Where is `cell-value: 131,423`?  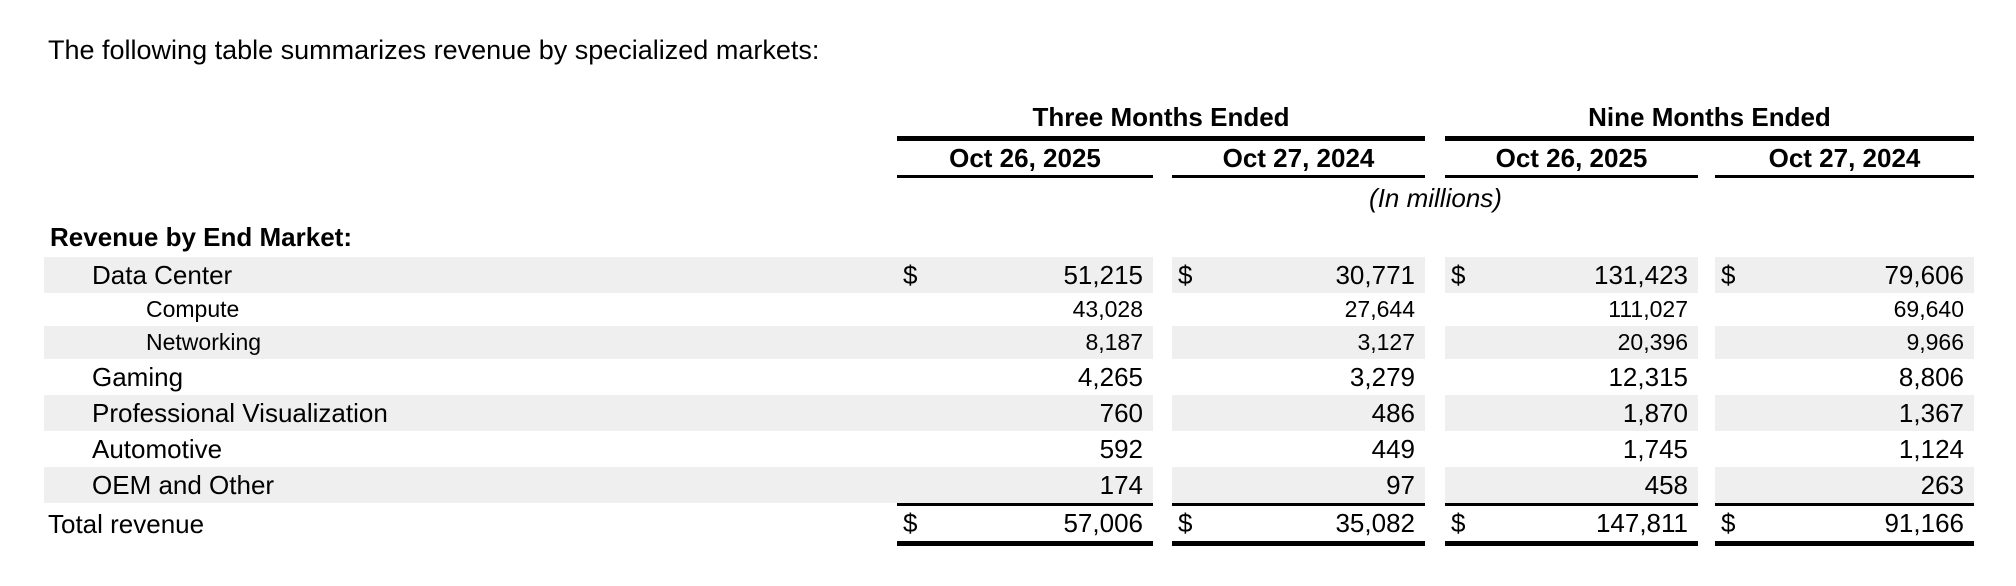 cell-value: 131,423 is located at coordinates (1641, 274).